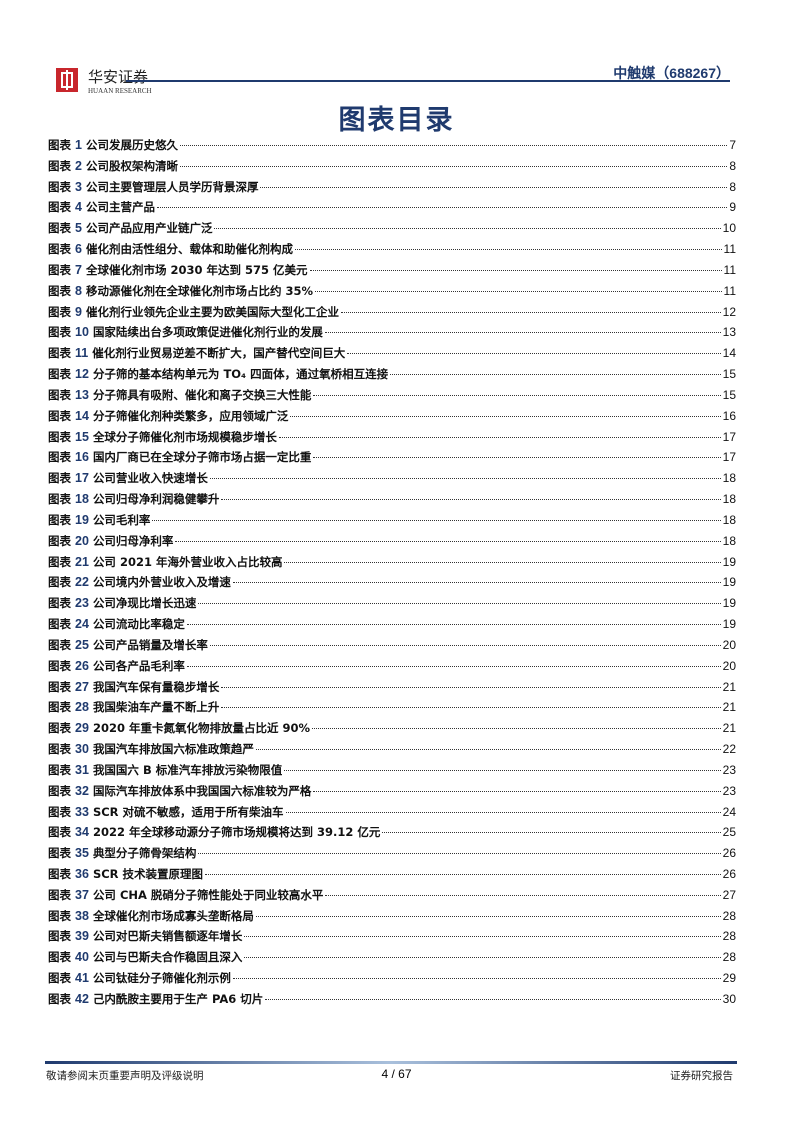 Image resolution: width=793 pixels, height=1122 pixels. Describe the element at coordinates (729, 832) in the screenshot. I see `toc-entry-page: 25` at that location.